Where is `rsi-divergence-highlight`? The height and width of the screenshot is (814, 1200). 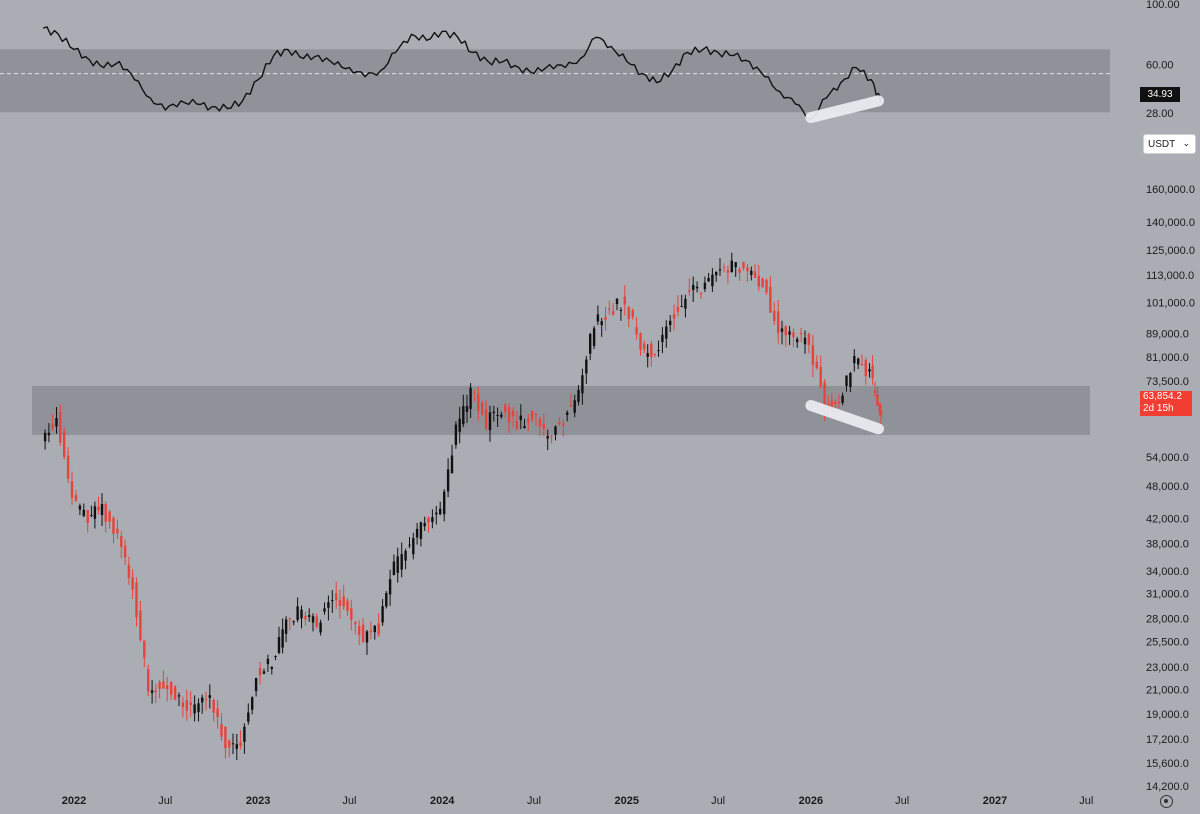
rsi-divergence-highlight is located at coordinates (844, 109).